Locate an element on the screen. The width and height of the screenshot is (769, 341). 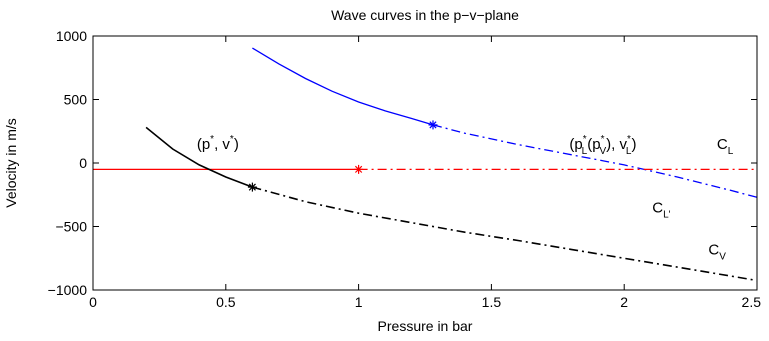
x-axis-title: Pressure in bar is located at coordinates (425, 326).